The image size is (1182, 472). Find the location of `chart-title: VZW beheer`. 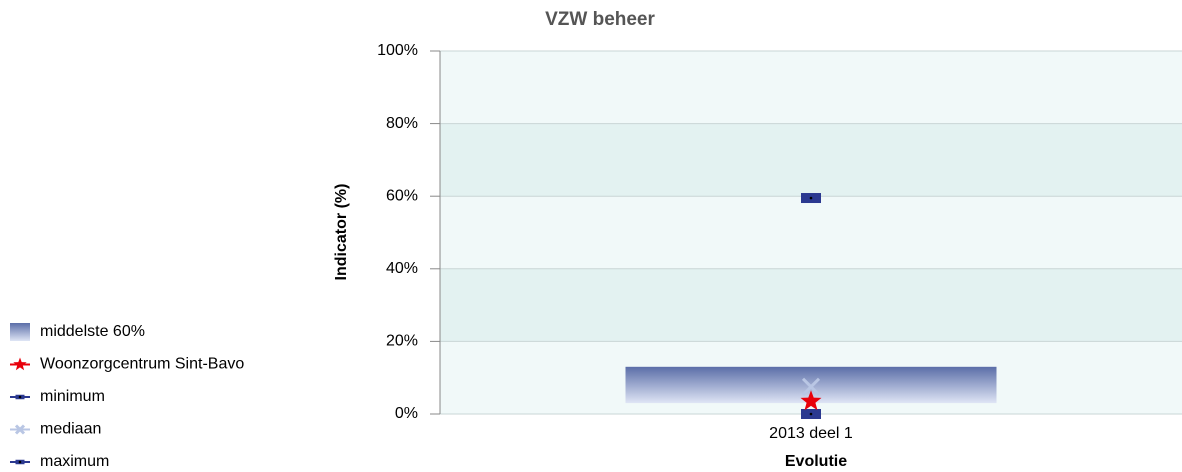

chart-title: VZW beheer is located at coordinates (600, 19).